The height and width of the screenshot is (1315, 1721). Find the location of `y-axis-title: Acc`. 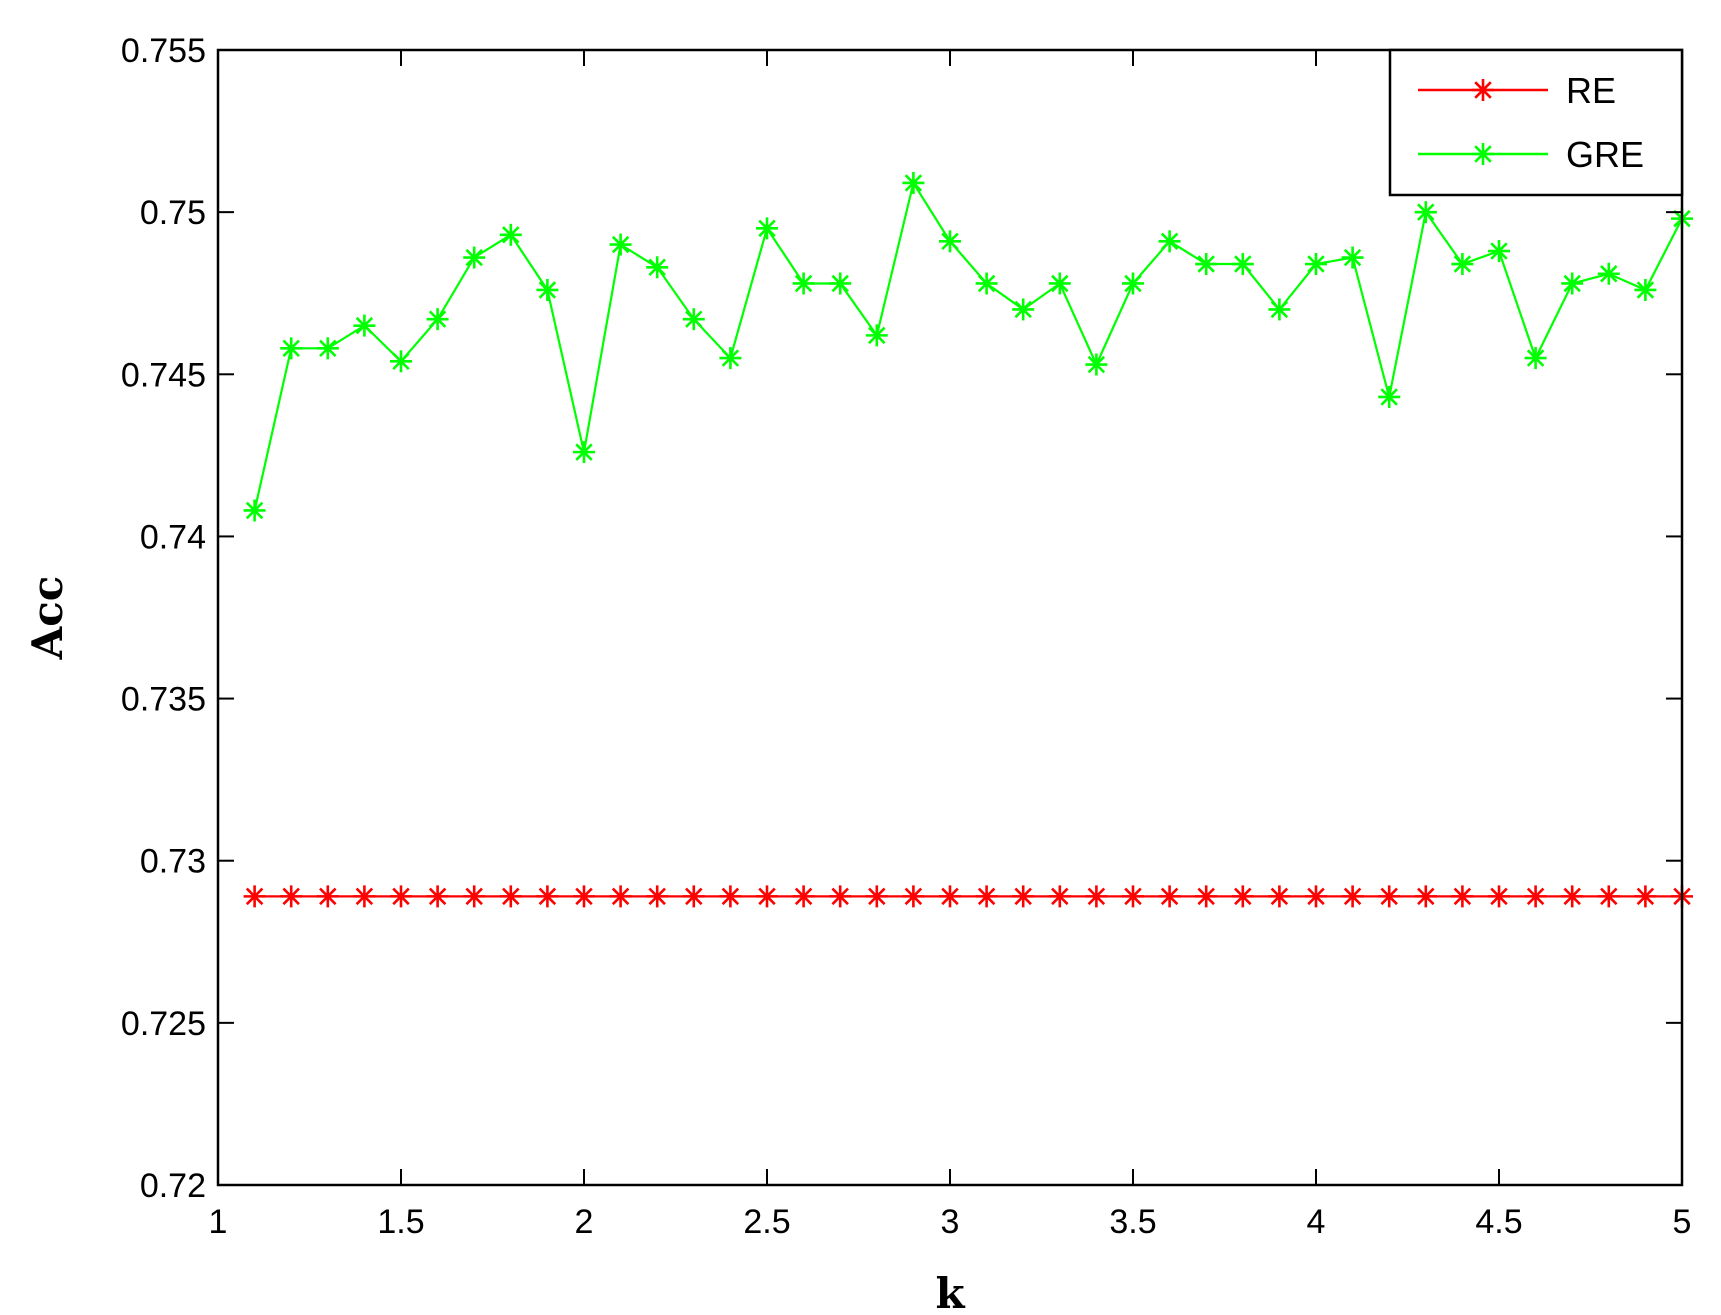

y-axis-title: Acc is located at coordinates (47, 618).